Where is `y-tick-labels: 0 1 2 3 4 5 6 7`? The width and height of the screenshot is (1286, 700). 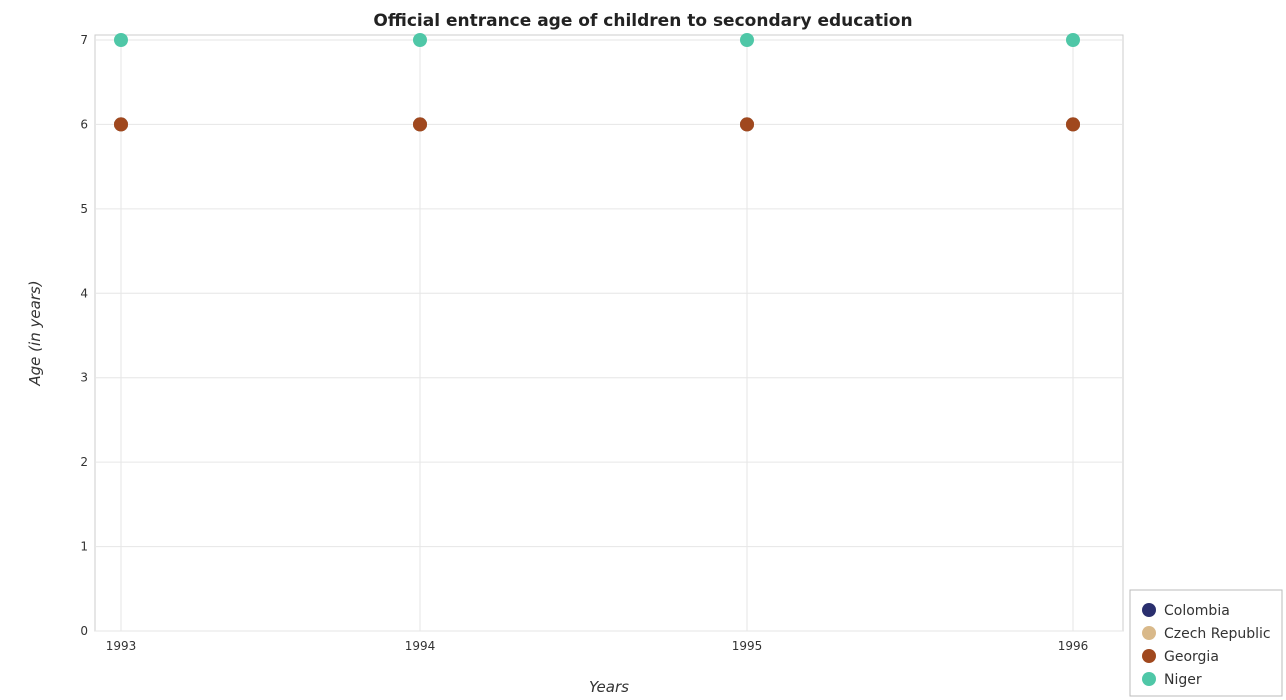 y-tick-labels: 0 1 2 3 4 5 6 7 is located at coordinates (84, 335).